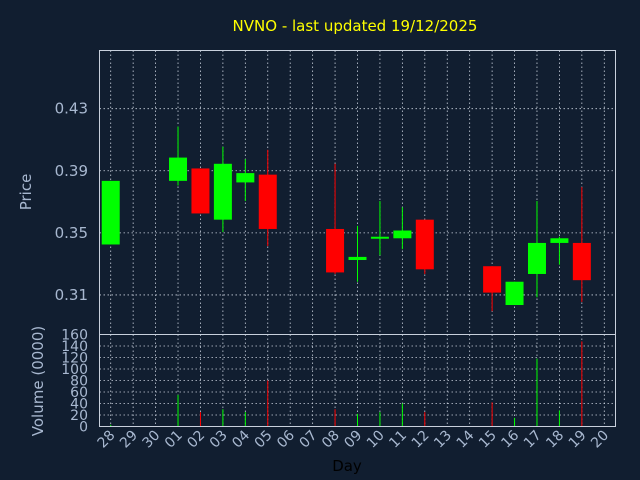  I want to click on day-tick-label: 15, so click(488, 440).